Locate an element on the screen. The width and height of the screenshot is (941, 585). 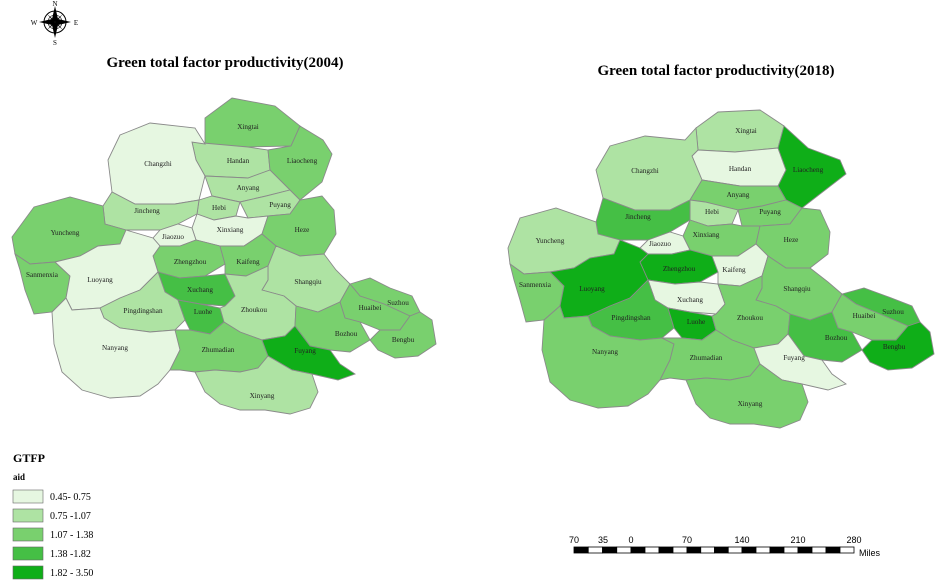
scale-tick-label: 35 is located at coordinates (603, 540).